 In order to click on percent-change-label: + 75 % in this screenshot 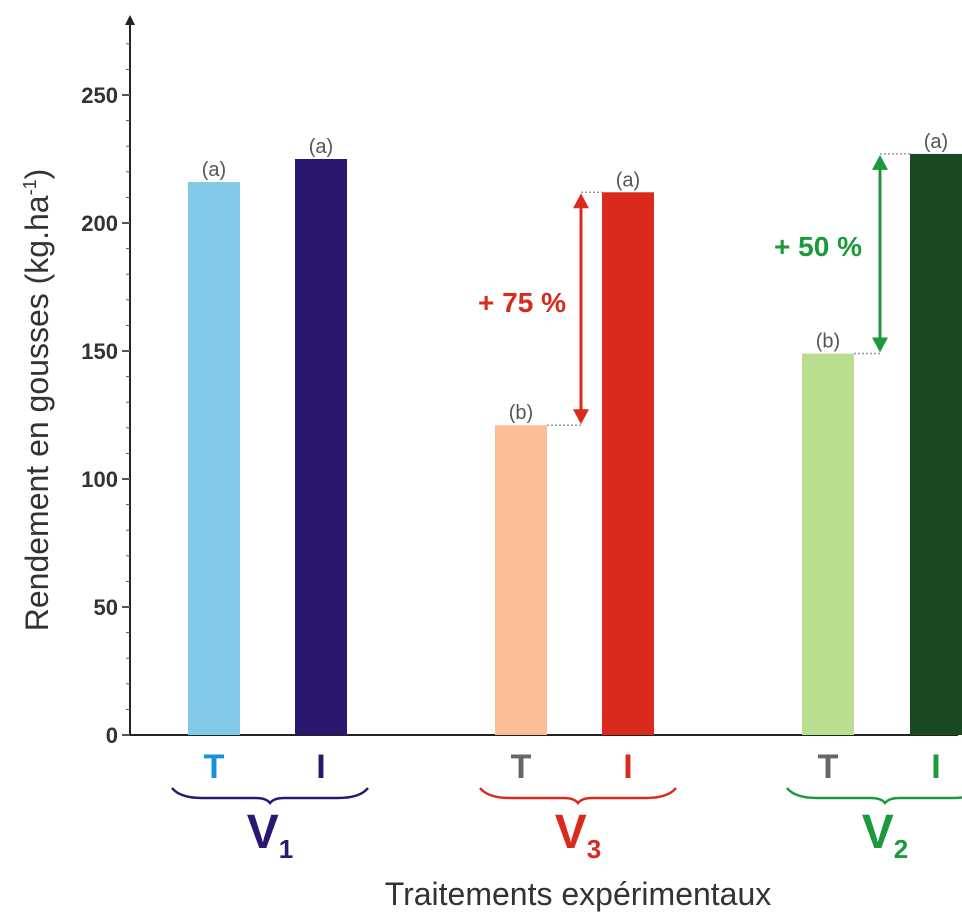, I will do `click(522, 302)`.